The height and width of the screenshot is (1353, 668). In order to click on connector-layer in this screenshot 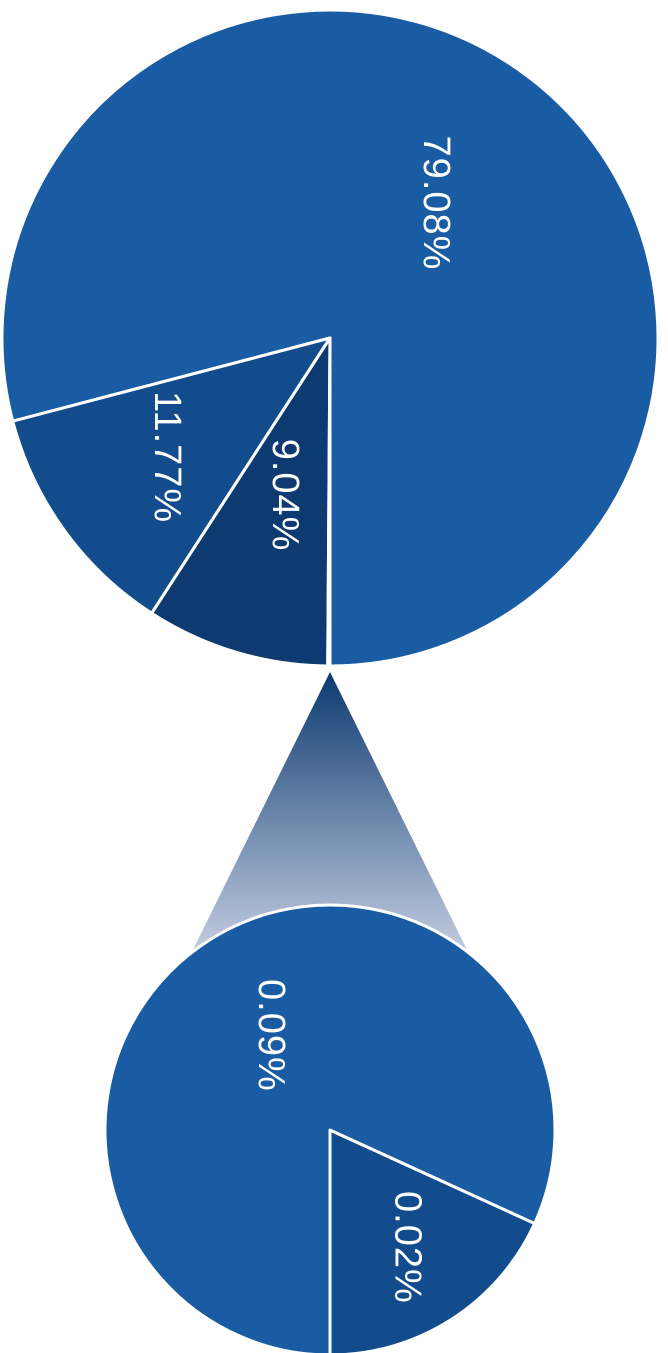, I will do `click(330, 812)`.